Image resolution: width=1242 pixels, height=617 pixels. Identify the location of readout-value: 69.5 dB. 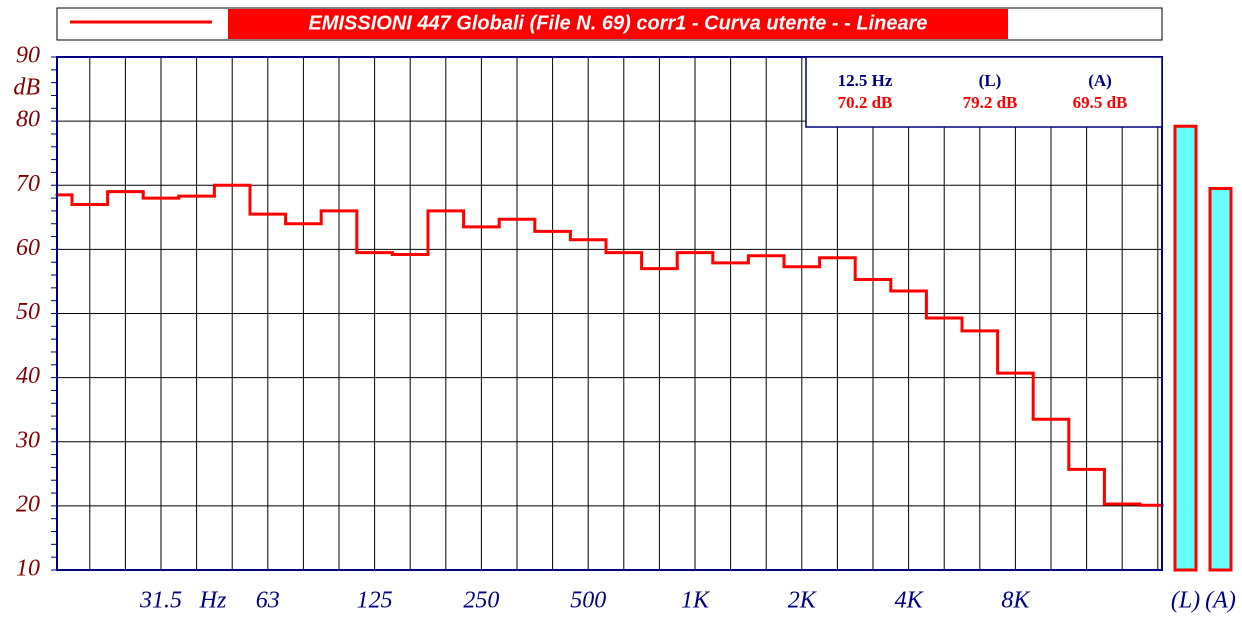
(1100, 102).